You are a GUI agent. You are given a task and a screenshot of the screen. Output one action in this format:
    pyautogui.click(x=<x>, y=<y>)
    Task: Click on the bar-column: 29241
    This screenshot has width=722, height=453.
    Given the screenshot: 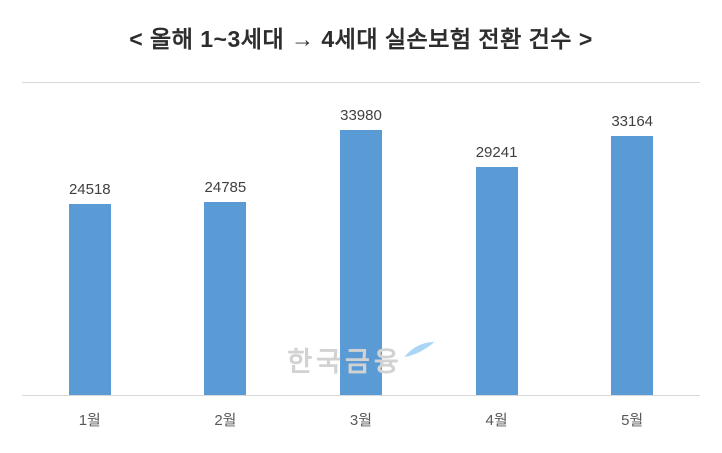 What is the action you would take?
    pyautogui.click(x=497, y=239)
    